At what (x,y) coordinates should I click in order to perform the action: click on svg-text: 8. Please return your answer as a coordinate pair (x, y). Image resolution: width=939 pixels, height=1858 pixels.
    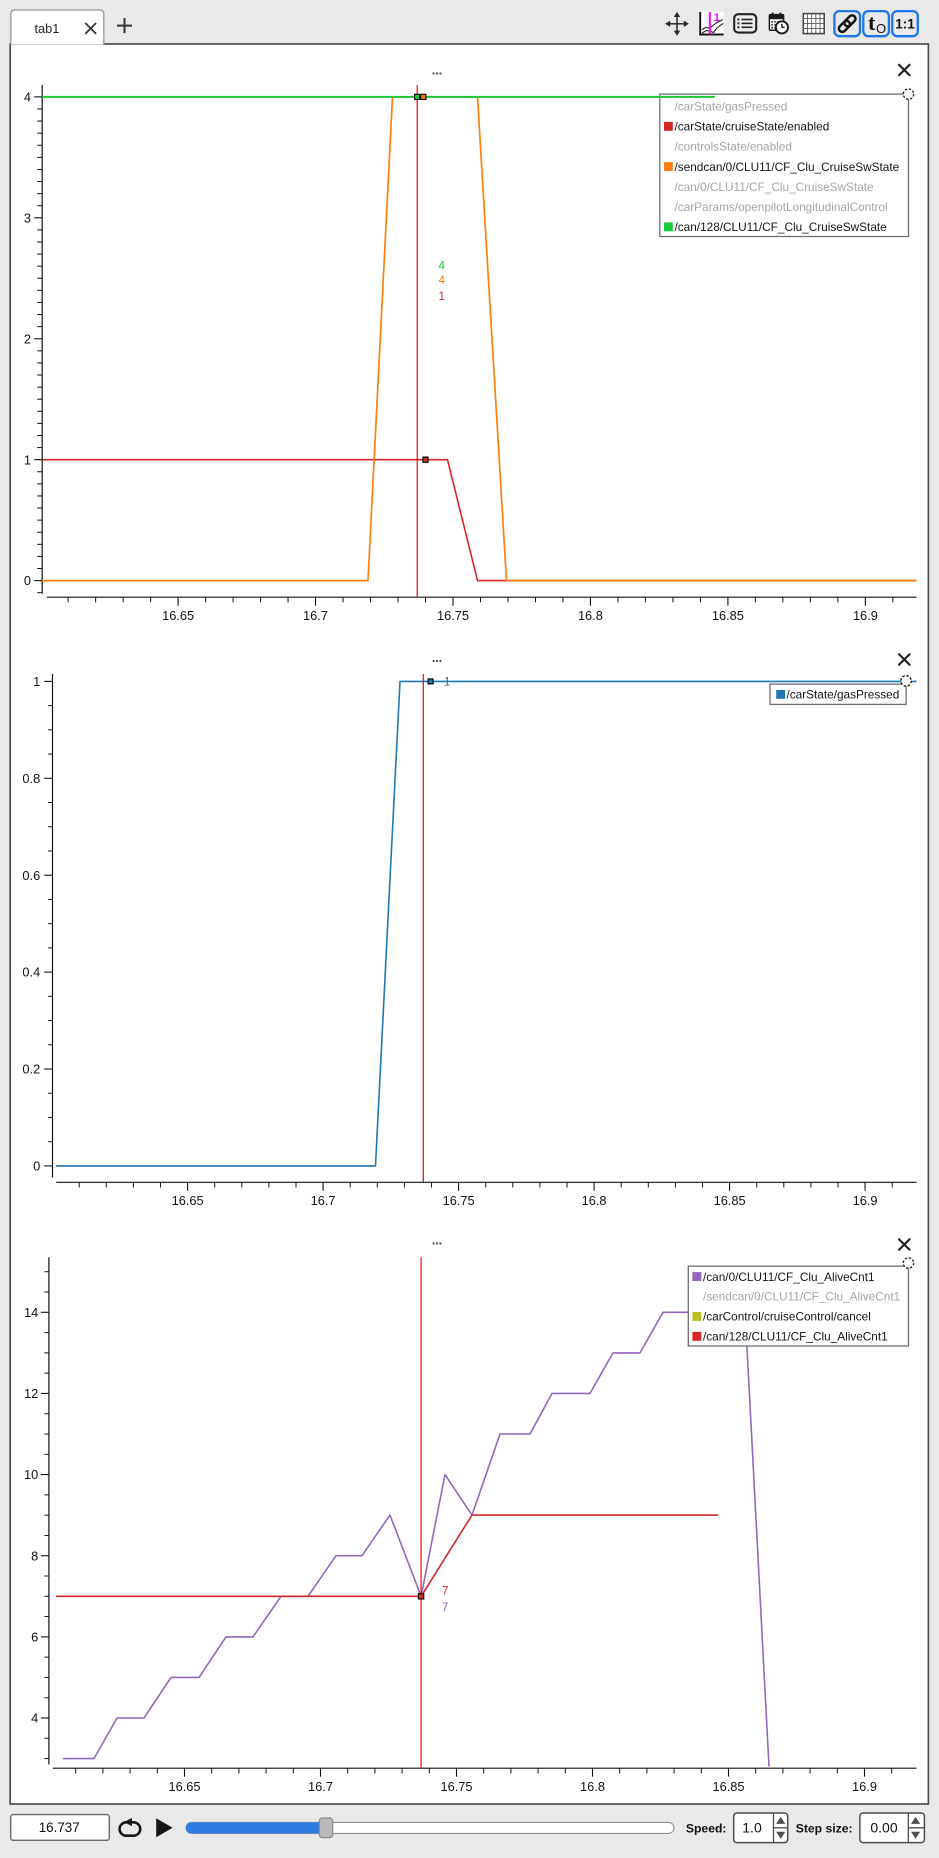
    Looking at the image, I should click on (34, 1555).